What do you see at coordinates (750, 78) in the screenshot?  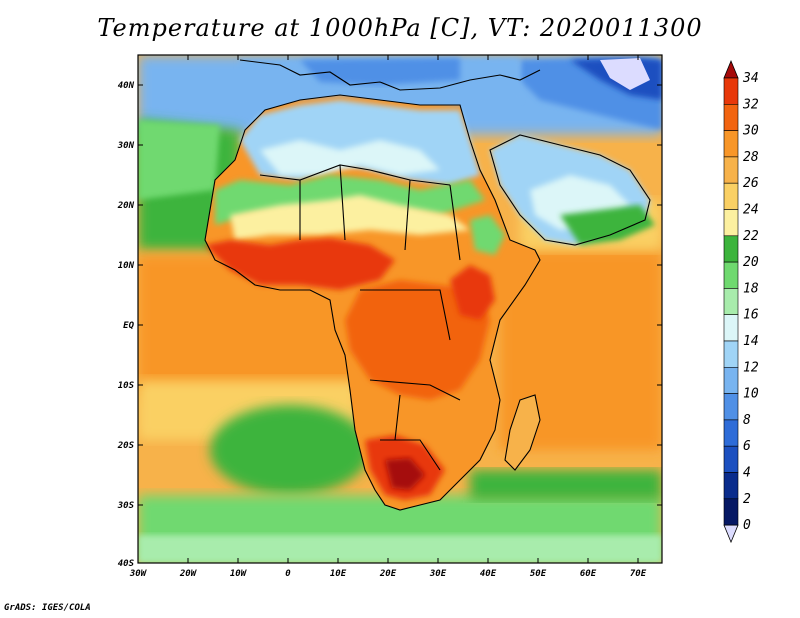 I see `colorbar-label: 34` at bounding box center [750, 78].